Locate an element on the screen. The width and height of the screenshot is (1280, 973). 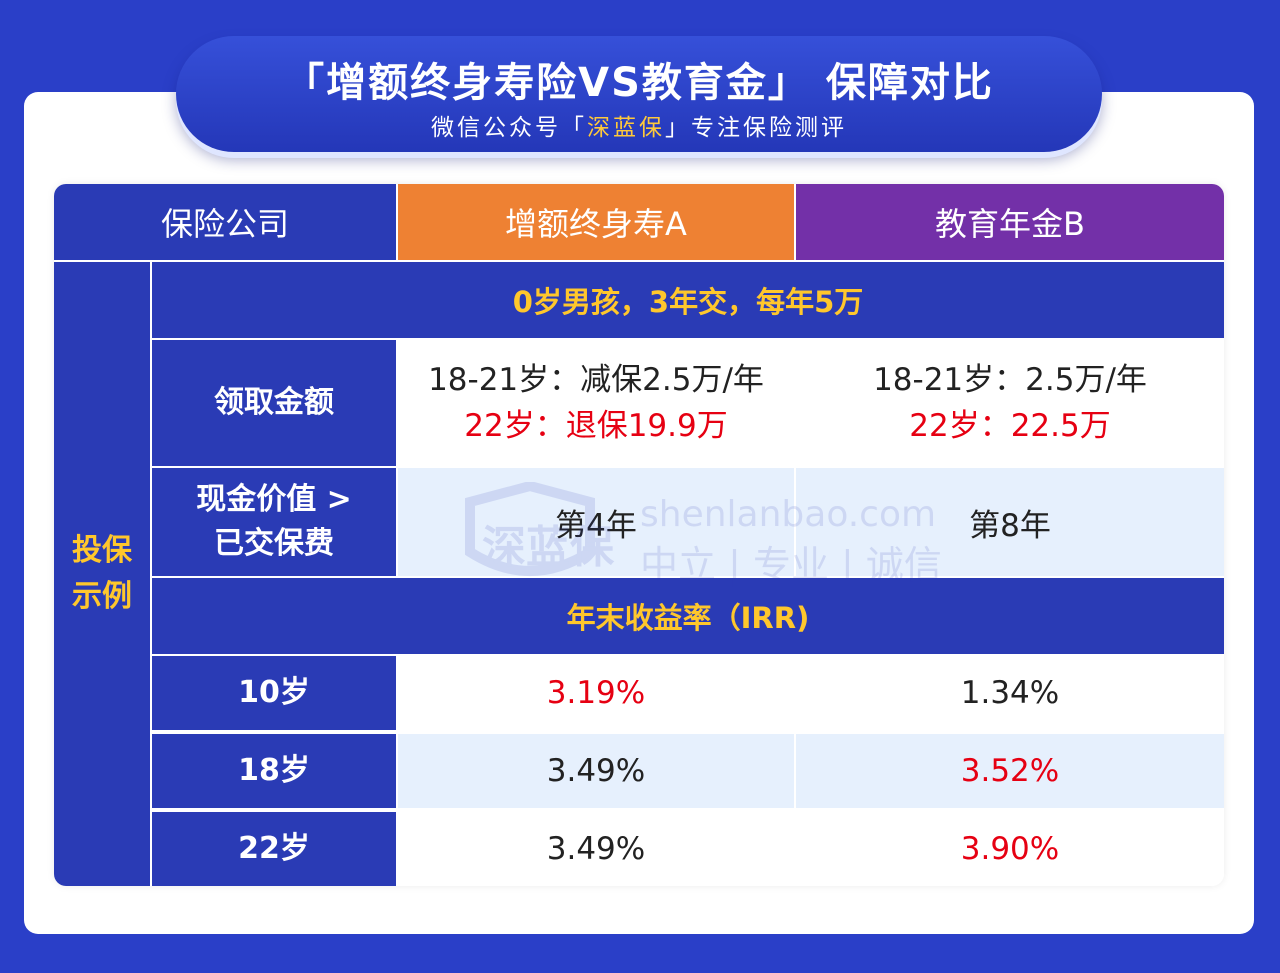
irr-header-row: 年末收益率（IRR) is located at coordinates (688, 616).